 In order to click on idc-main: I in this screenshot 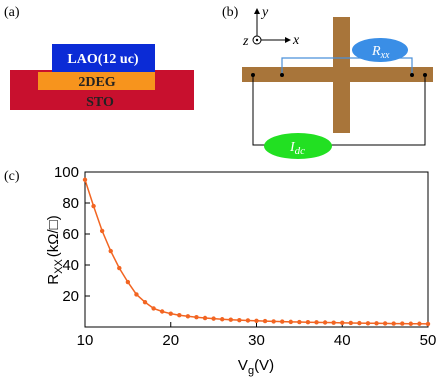, I will do `click(292, 147)`.